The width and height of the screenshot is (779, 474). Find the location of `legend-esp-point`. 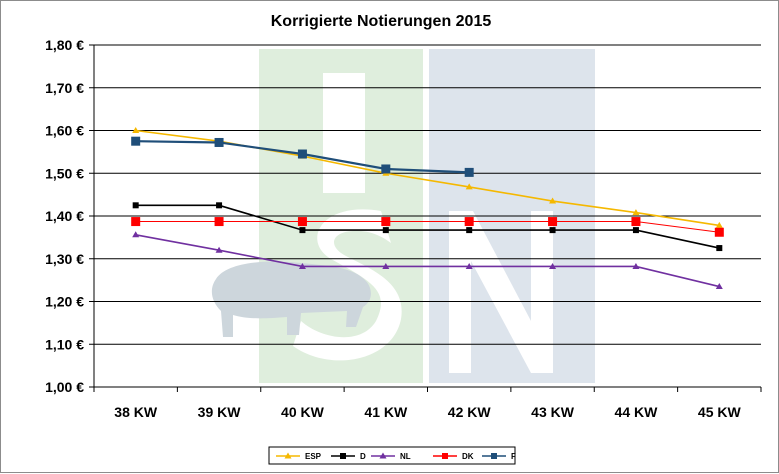

legend-esp-point is located at coordinates (288, 455).